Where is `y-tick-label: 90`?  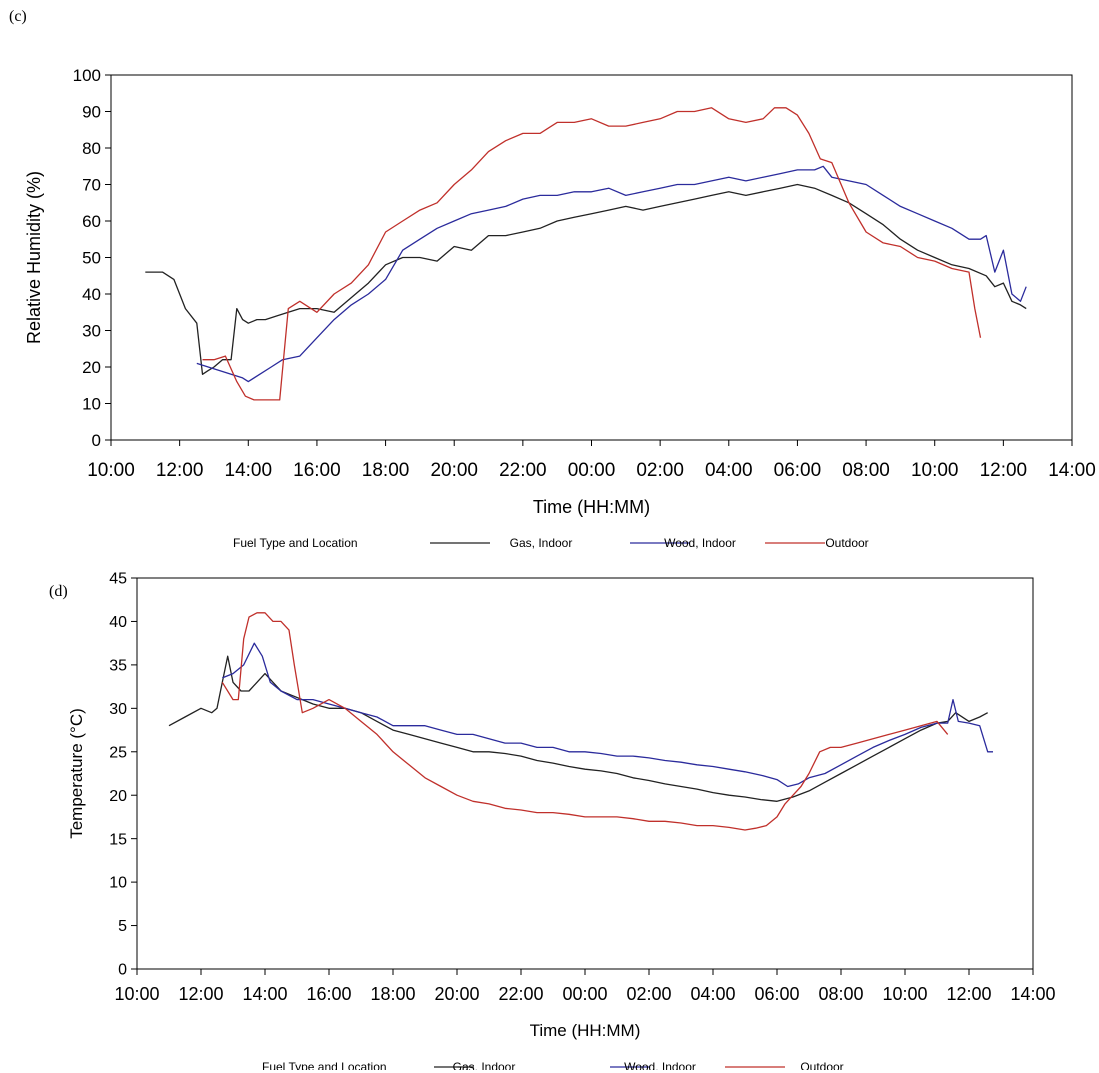
y-tick-label: 90 is located at coordinates (91, 111).